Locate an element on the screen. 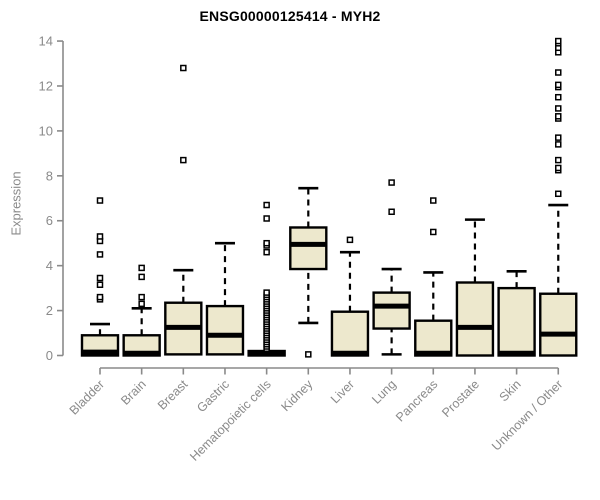  y-tick-label: 10 is located at coordinates (46, 130).